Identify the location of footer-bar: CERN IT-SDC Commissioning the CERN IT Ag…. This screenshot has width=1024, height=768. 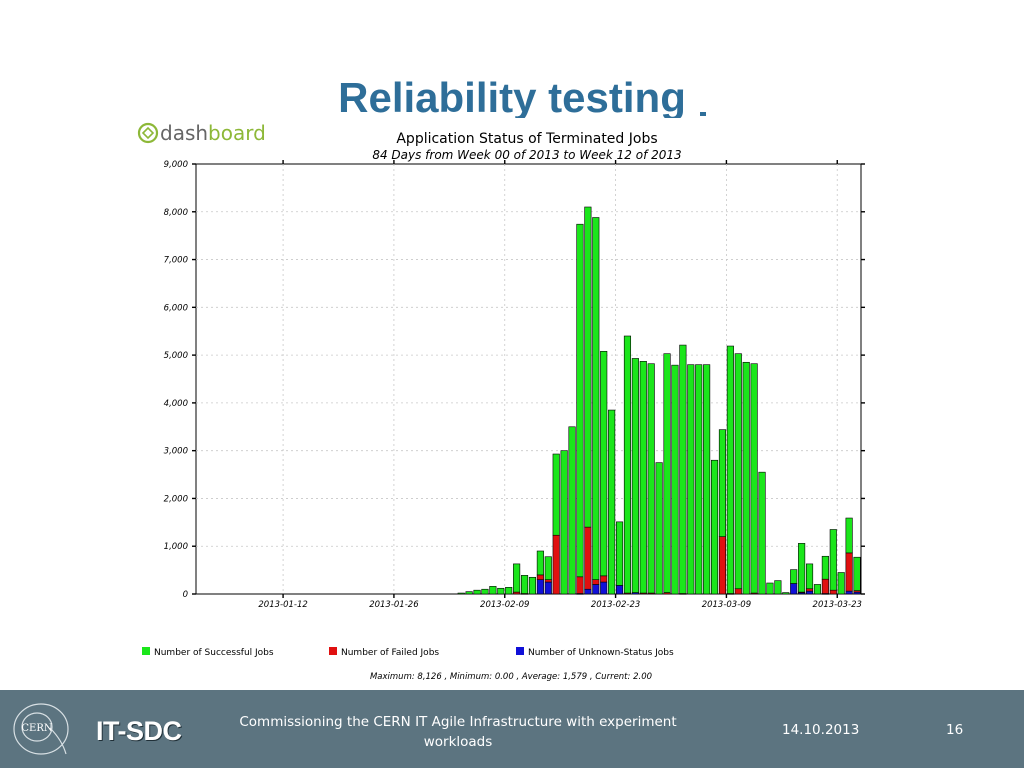
(512, 729).